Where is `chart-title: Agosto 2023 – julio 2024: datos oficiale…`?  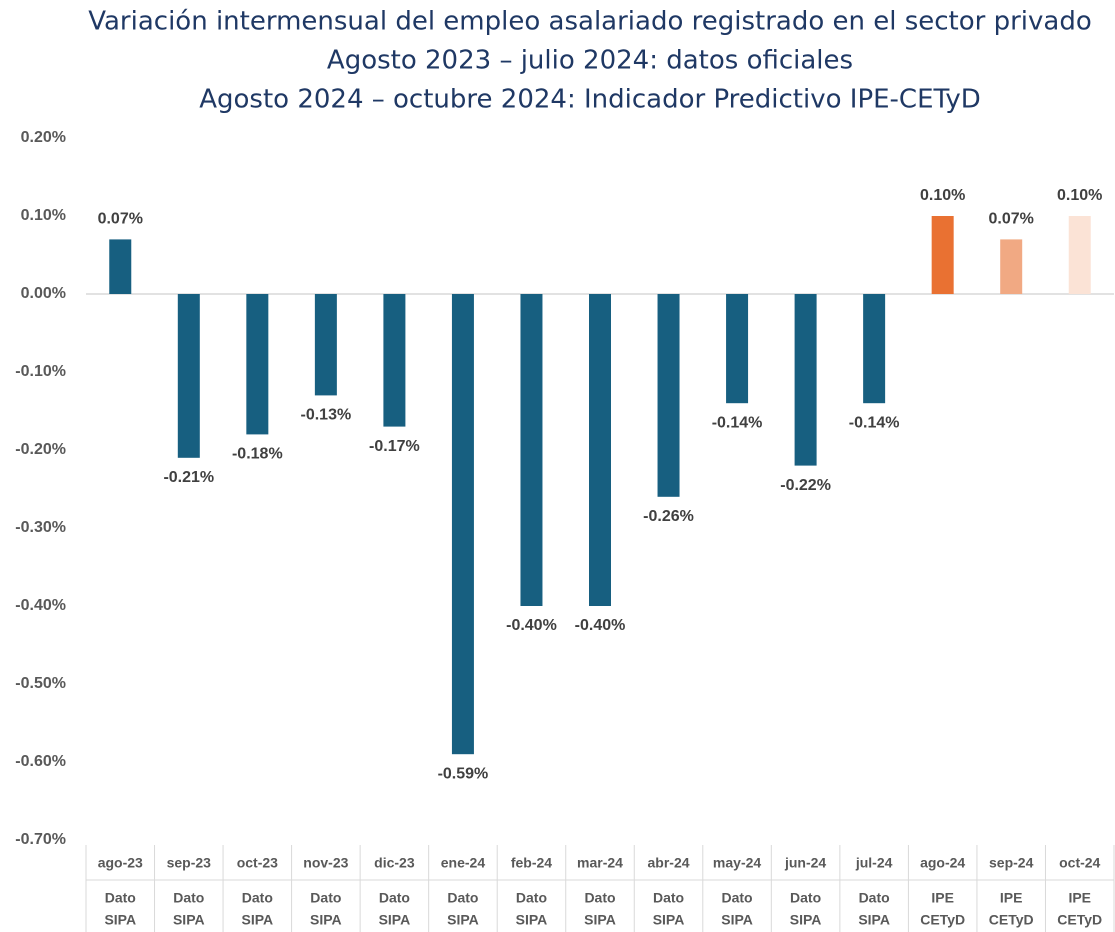
chart-title: Agosto 2023 – julio 2024: datos oficiale… is located at coordinates (590, 61).